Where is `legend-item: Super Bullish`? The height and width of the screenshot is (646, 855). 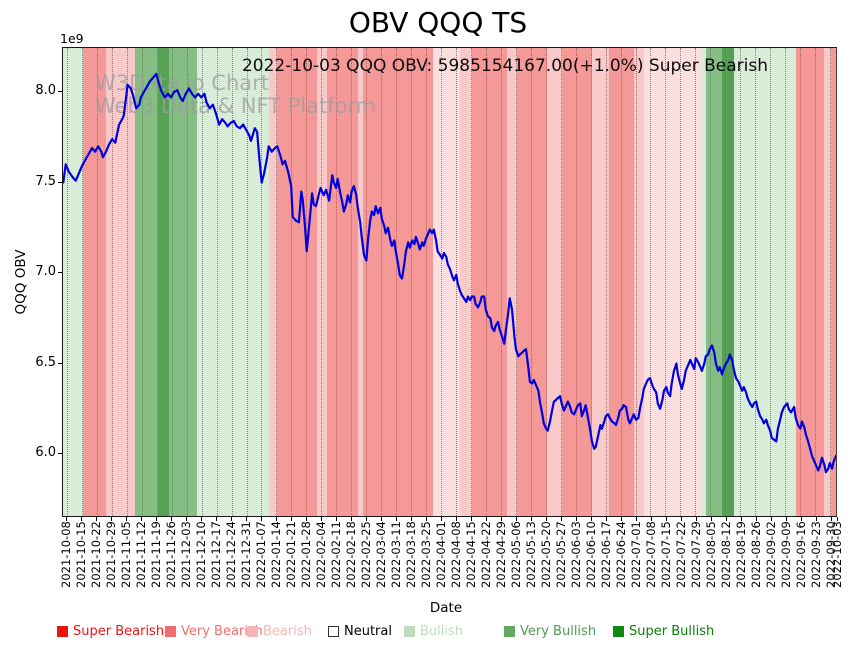 legend-item: Super Bullish is located at coordinates (663, 631).